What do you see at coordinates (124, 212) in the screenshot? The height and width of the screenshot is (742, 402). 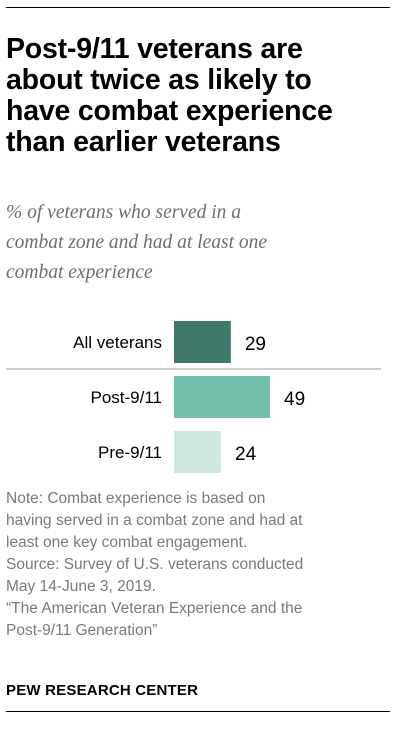 I see `subtitle-line: % of veterans who served in a` at bounding box center [124, 212].